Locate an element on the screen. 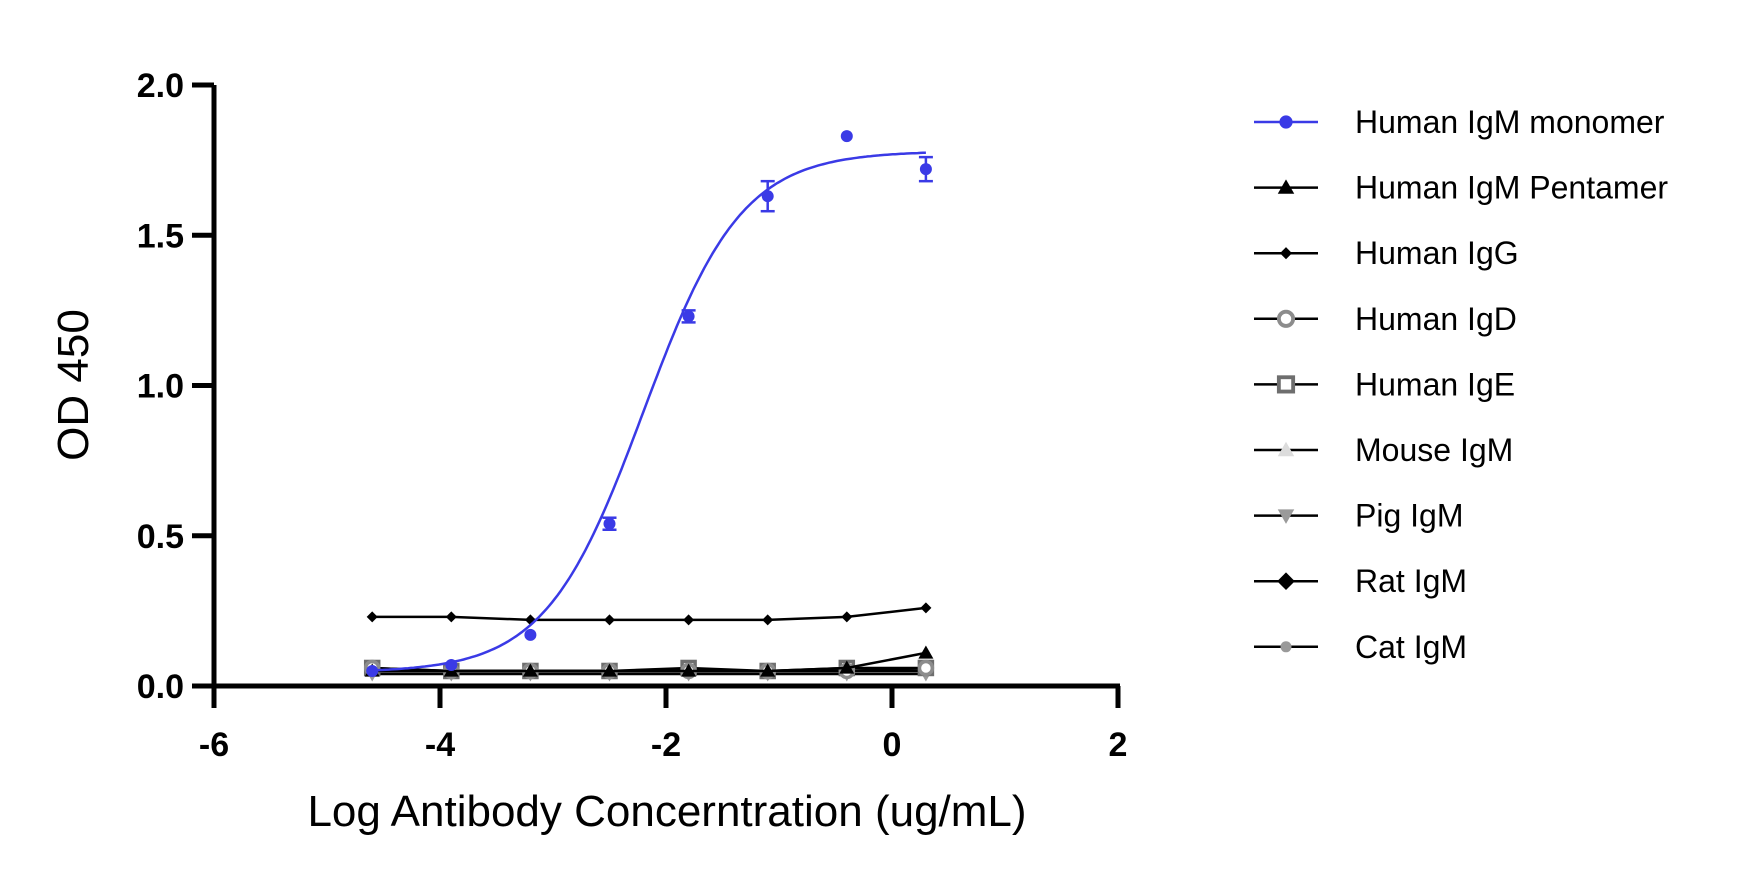 The height and width of the screenshot is (881, 1760). legend-item: Cat IgM is located at coordinates (1360, 647).